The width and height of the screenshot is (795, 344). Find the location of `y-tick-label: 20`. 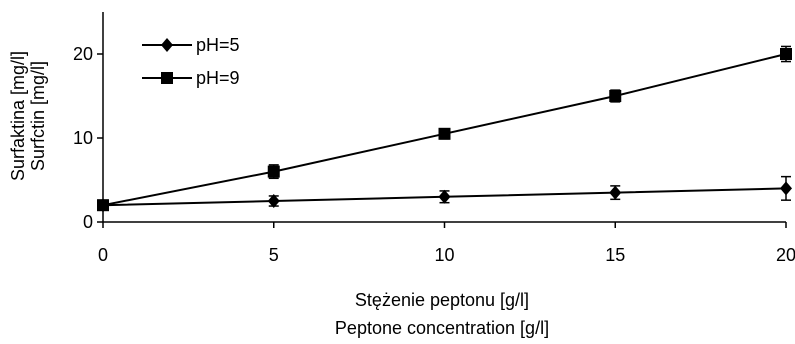

y-tick-label: 20 is located at coordinates (83, 54).